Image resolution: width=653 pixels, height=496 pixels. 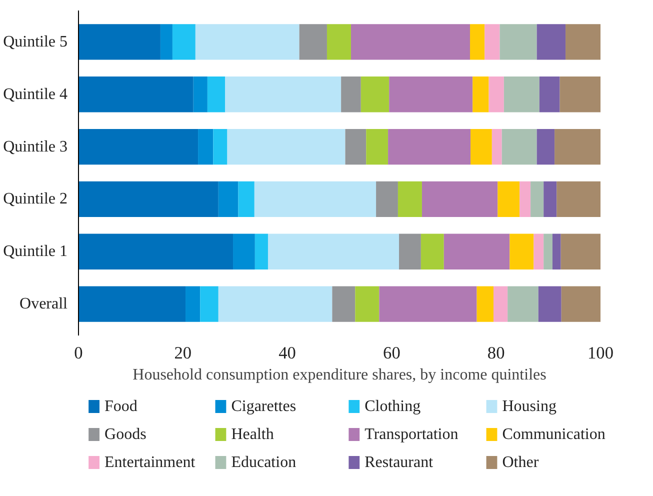 What do you see at coordinates (125, 434) in the screenshot?
I see `legend-label: Goods` at bounding box center [125, 434].